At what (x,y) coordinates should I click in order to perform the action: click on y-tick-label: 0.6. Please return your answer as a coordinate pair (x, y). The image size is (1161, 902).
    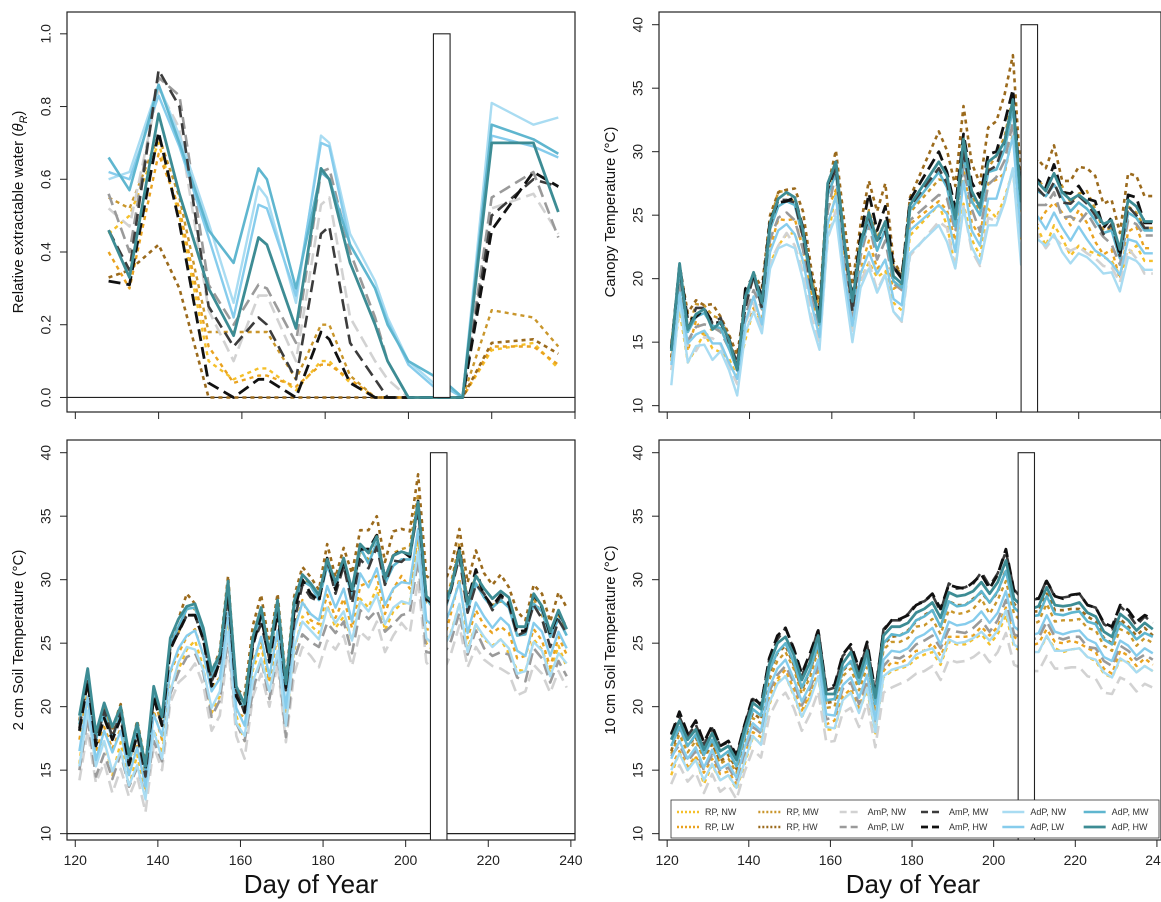
    Looking at the image, I should click on (46, 179).